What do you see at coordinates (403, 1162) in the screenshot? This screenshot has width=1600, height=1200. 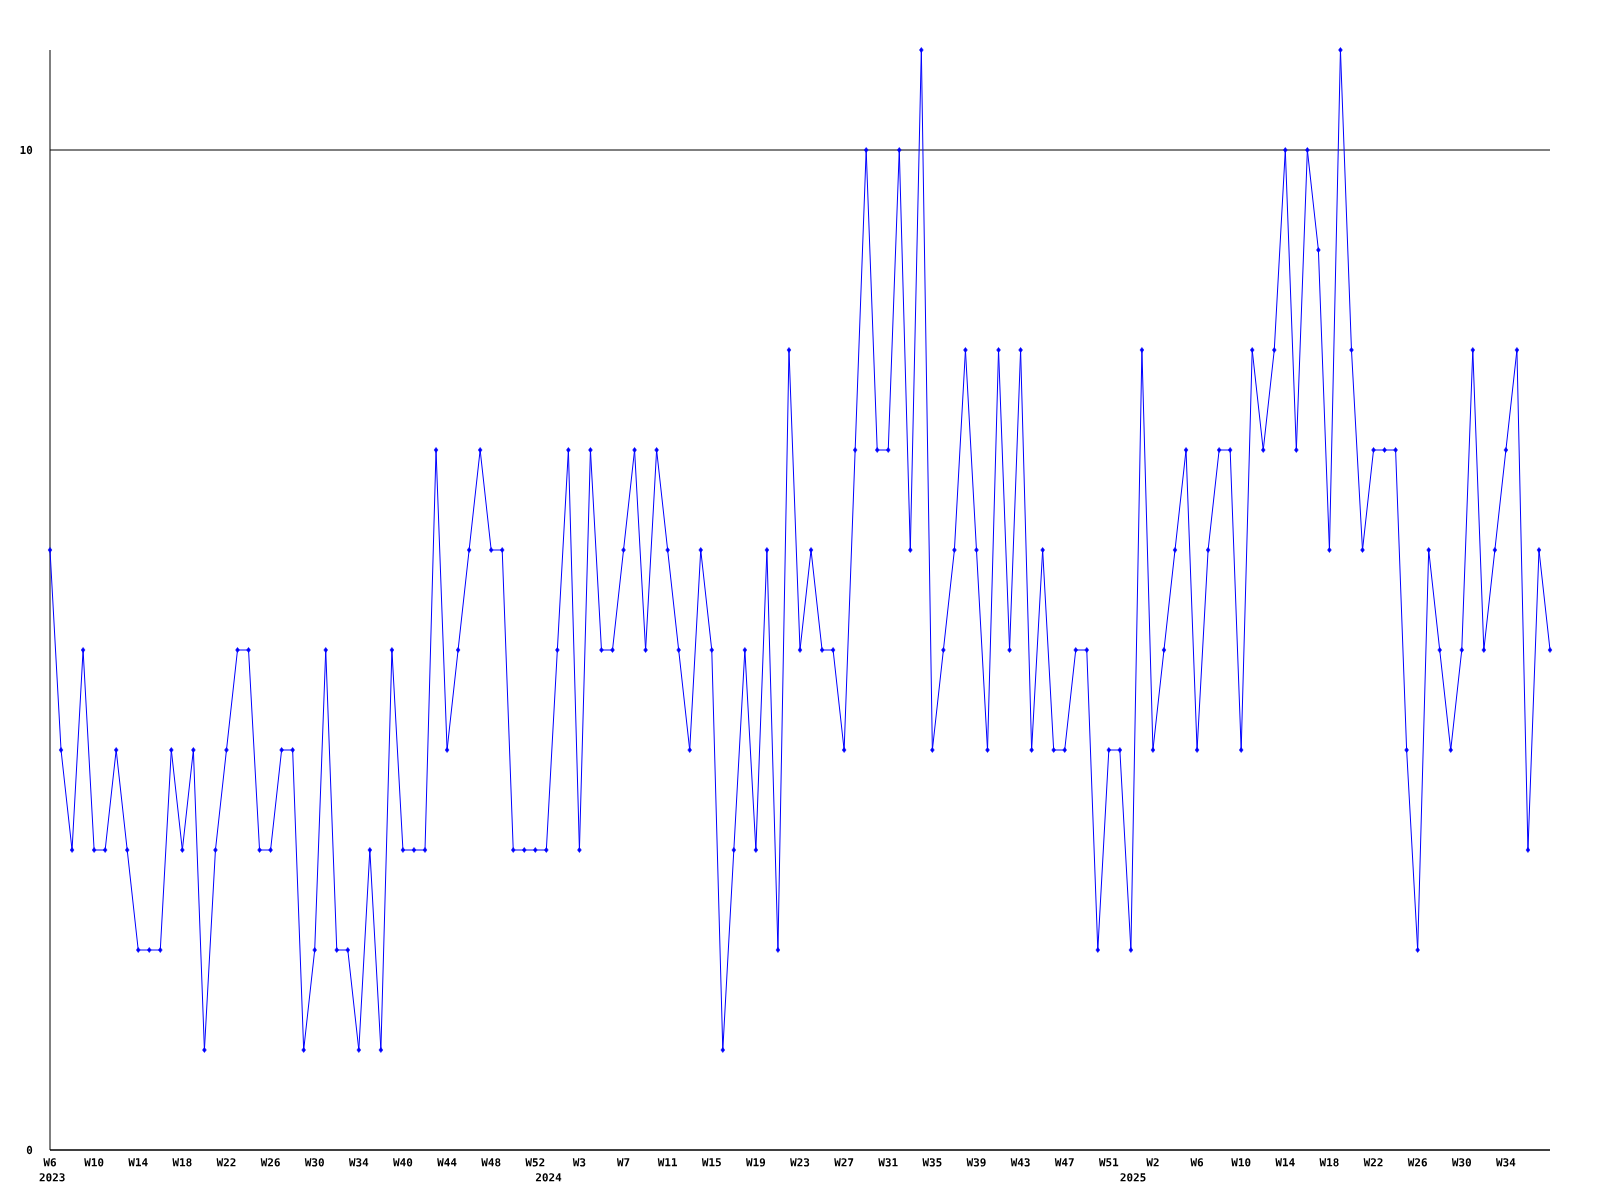 I see `x-tick-label: W40` at bounding box center [403, 1162].